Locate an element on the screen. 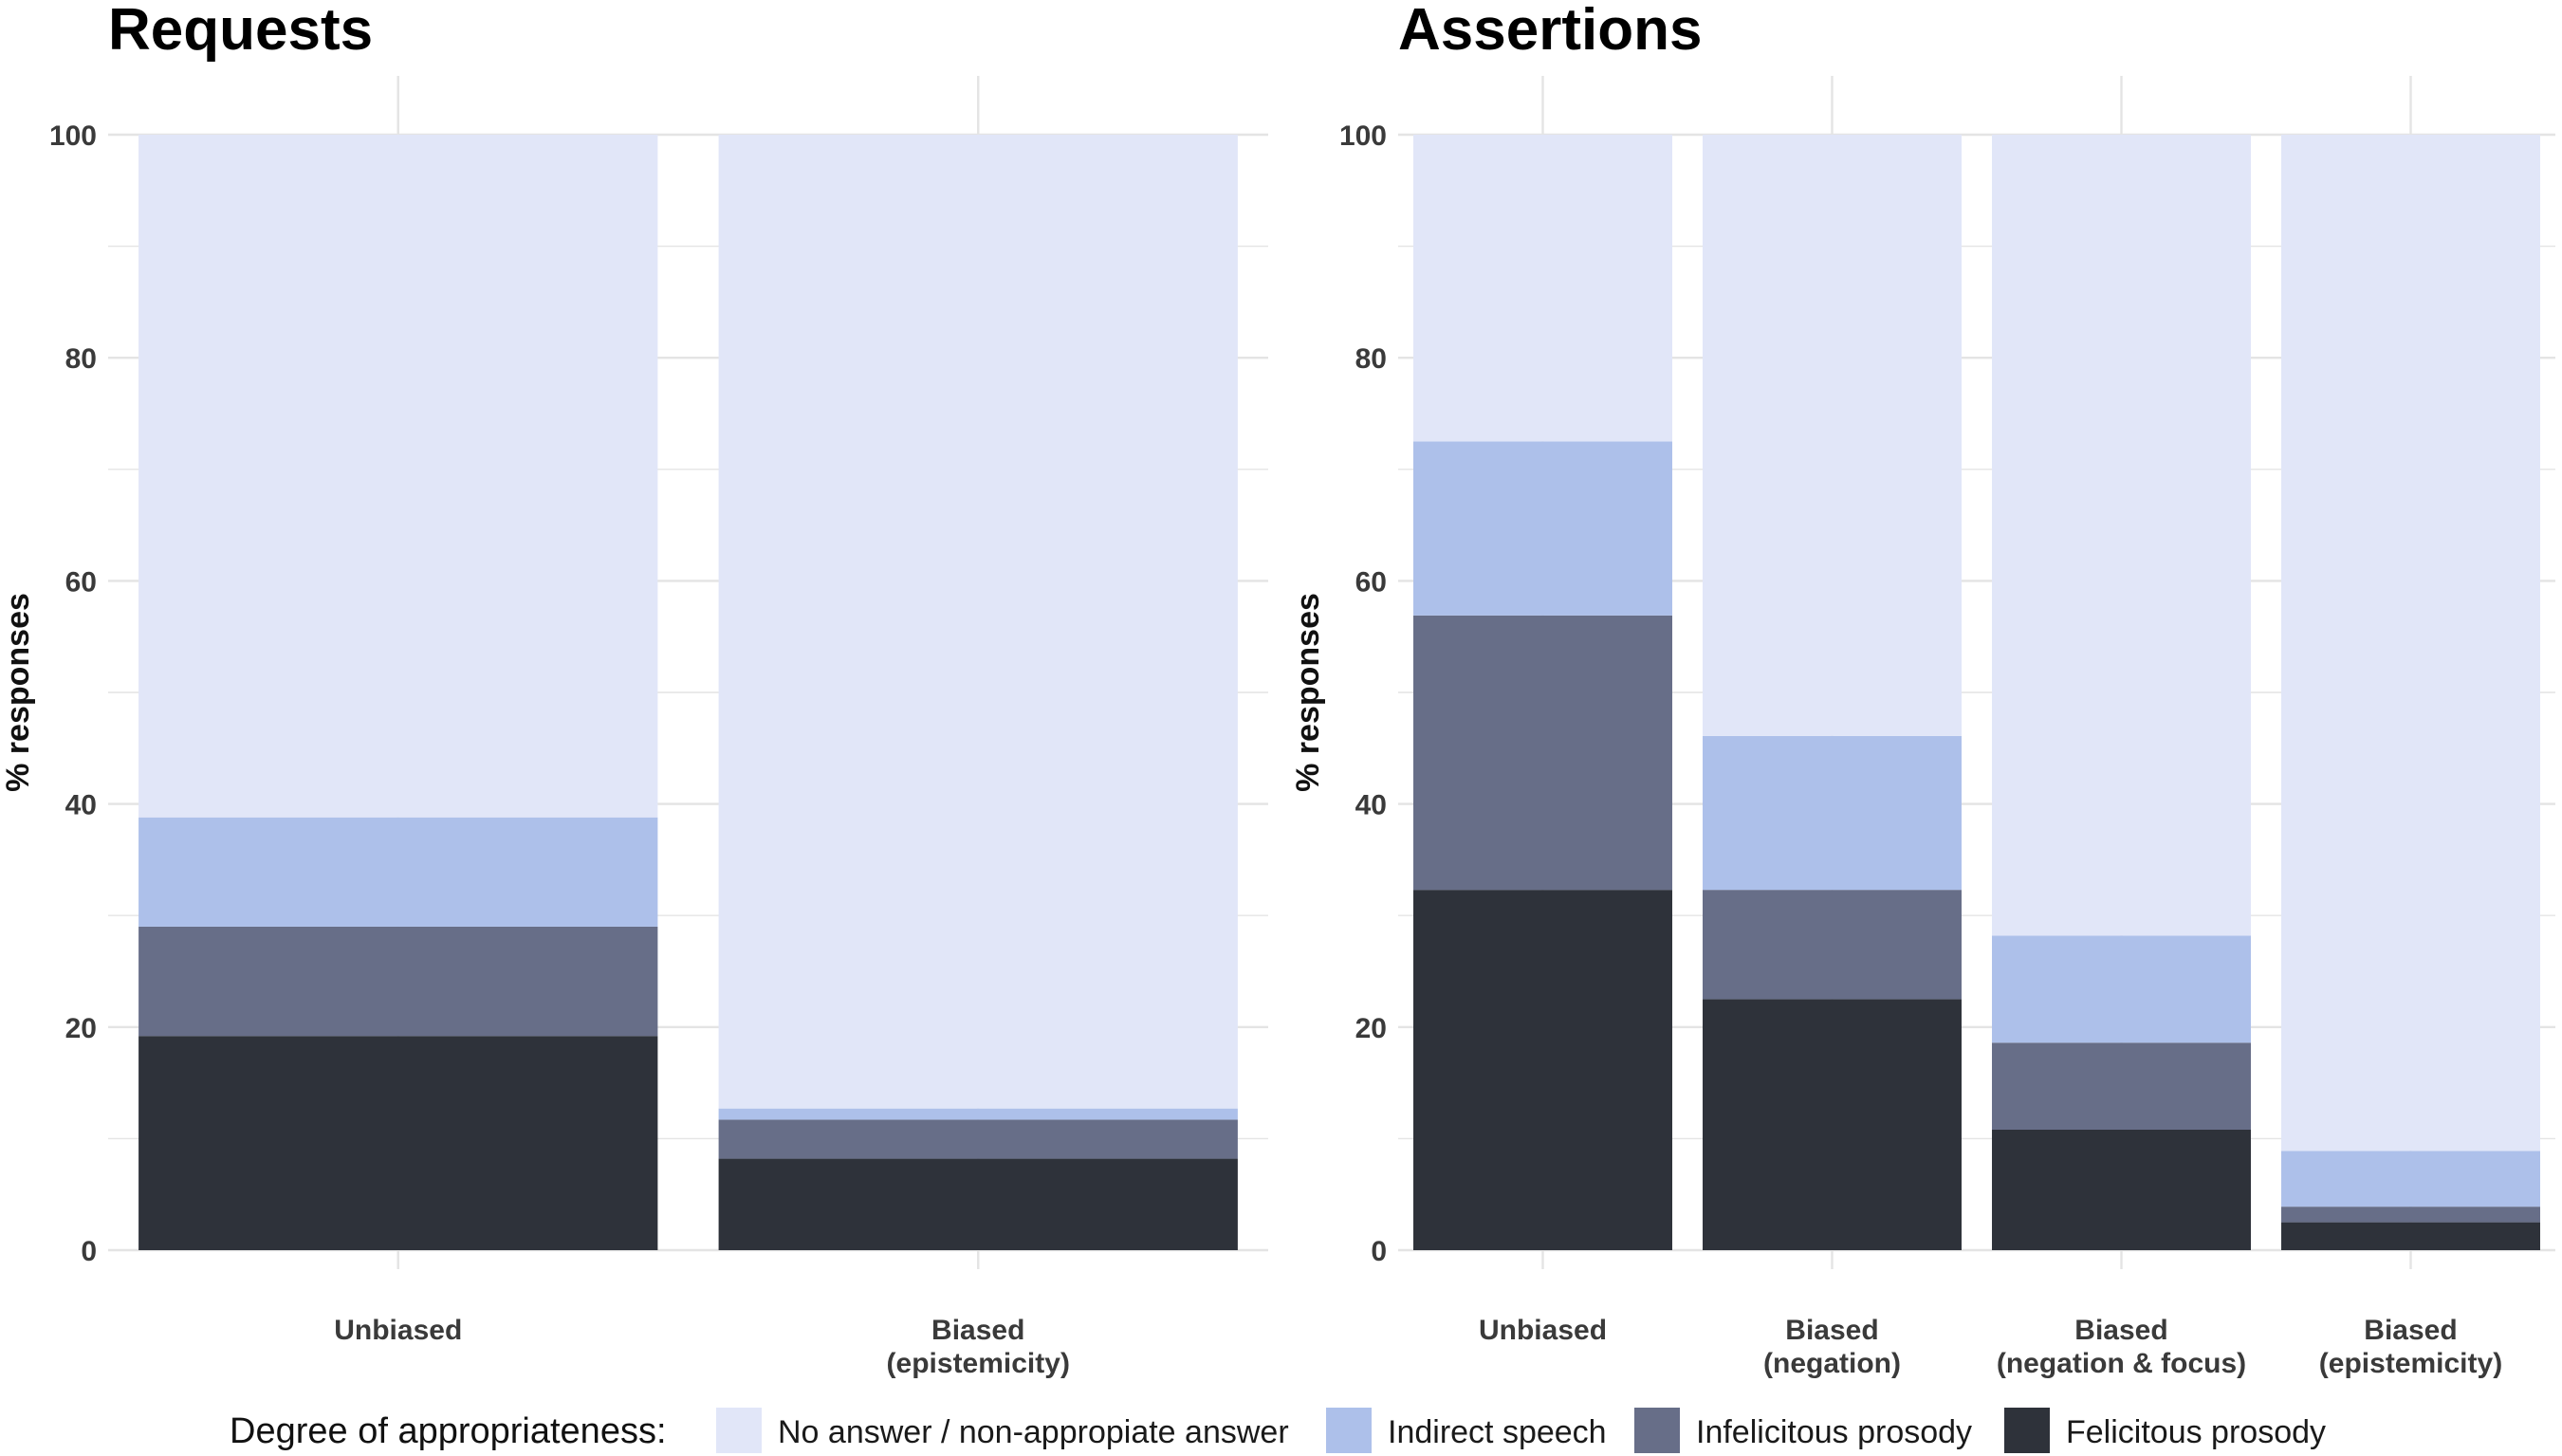  x-tick-label: (negation) is located at coordinates (1832, 1363).